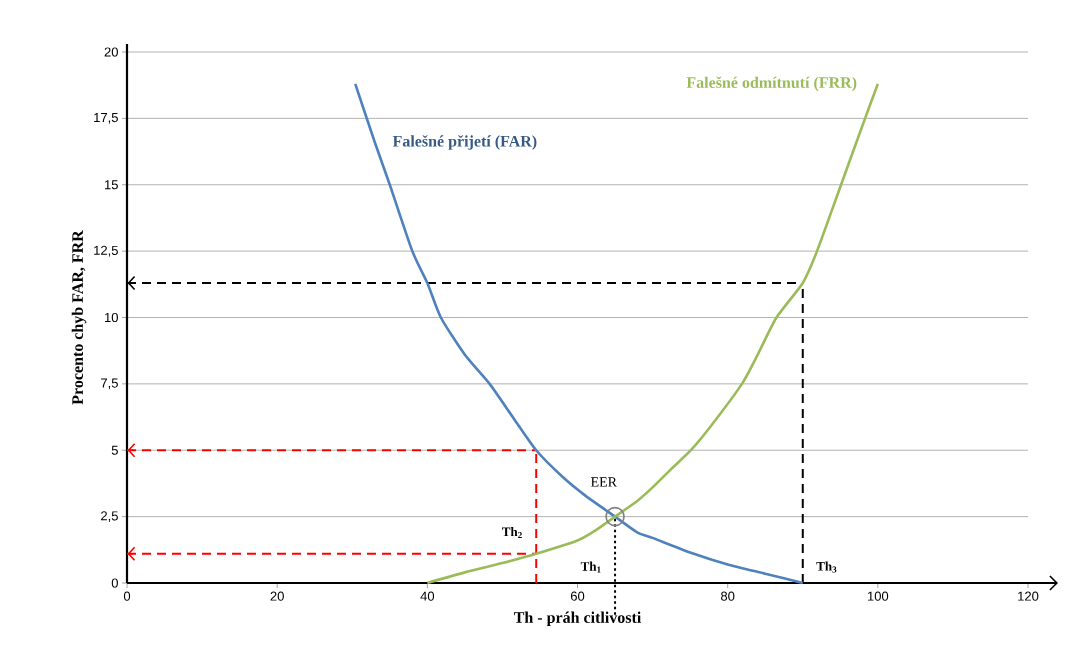 Image resolution: width=1083 pixels, height=666 pixels. I want to click on x-tick-label: 60, so click(577, 596).